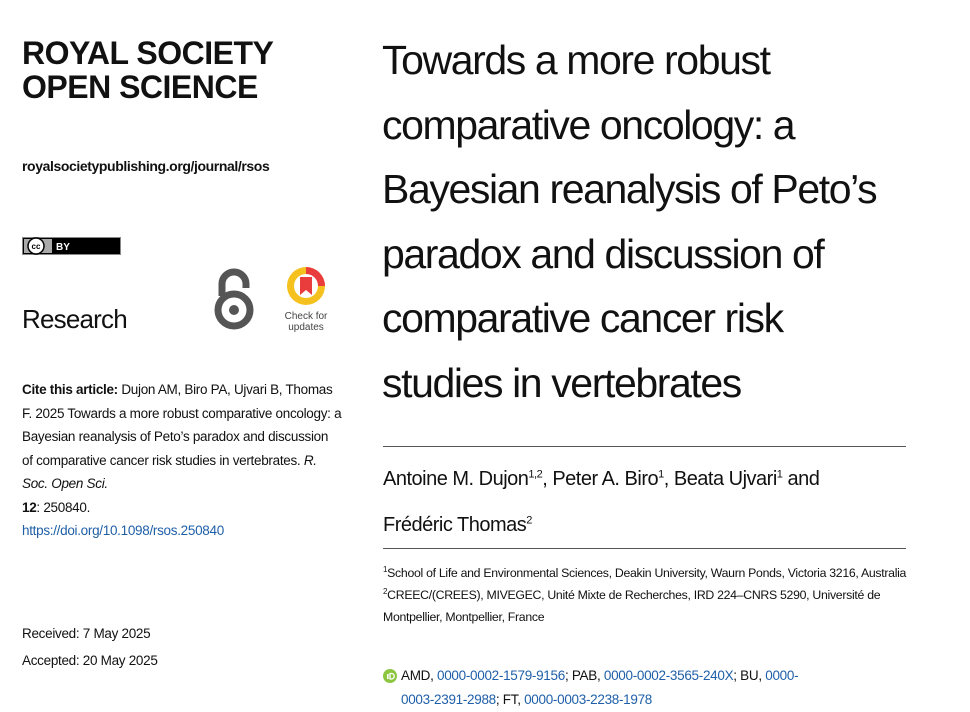 This screenshot has width=970, height=712. Describe the element at coordinates (576, 60) in the screenshot. I see `title-line: Towards a more robust` at that location.